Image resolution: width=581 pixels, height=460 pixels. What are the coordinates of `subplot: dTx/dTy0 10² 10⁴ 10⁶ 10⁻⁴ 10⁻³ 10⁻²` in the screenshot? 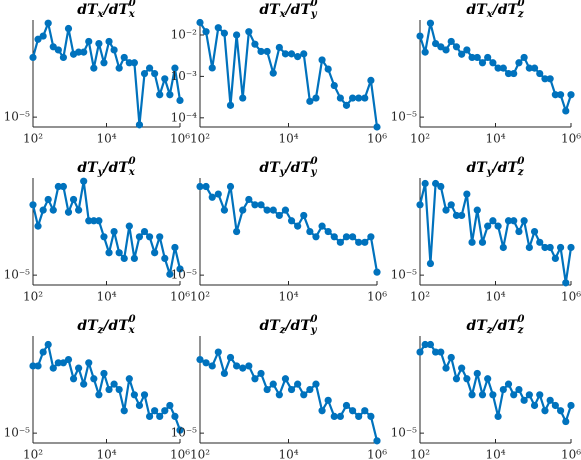 It's located at (279, 73).